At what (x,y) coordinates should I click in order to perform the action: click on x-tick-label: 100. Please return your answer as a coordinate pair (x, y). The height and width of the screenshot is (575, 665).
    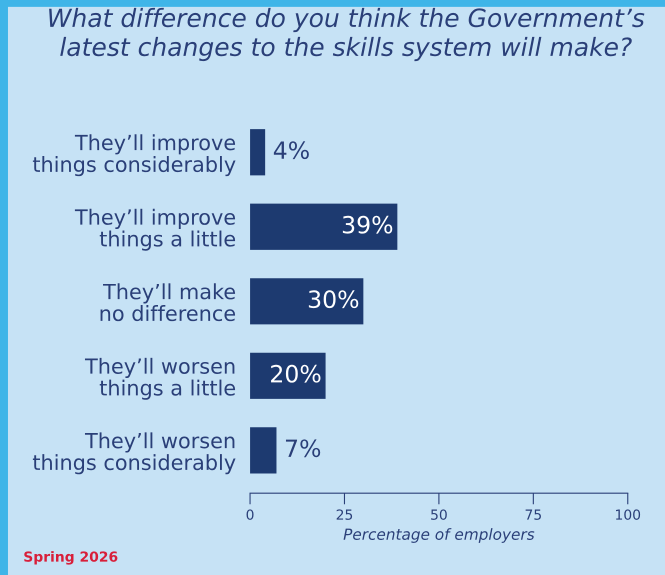
    Looking at the image, I should click on (628, 514).